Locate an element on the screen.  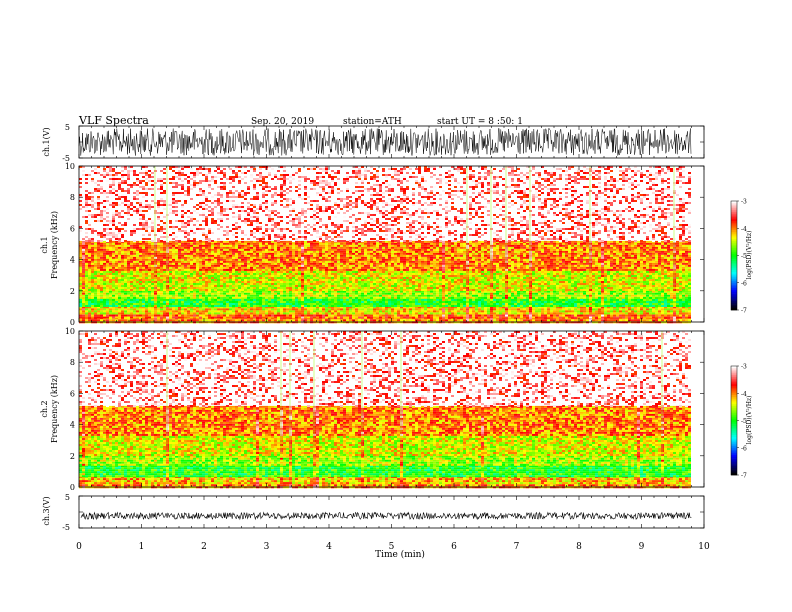
x-tick-8: 8 is located at coordinates (579, 547).